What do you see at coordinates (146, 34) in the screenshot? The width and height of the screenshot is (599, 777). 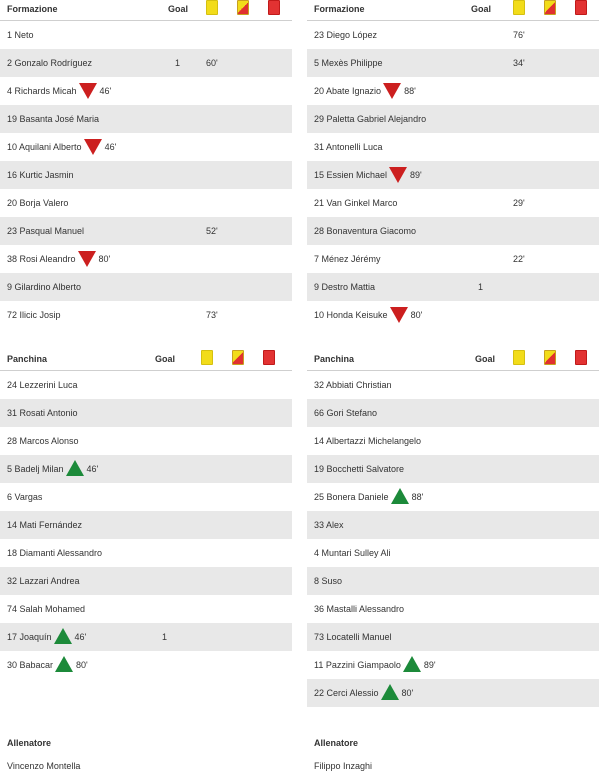 I see `player-row: 1 Neto` at bounding box center [146, 34].